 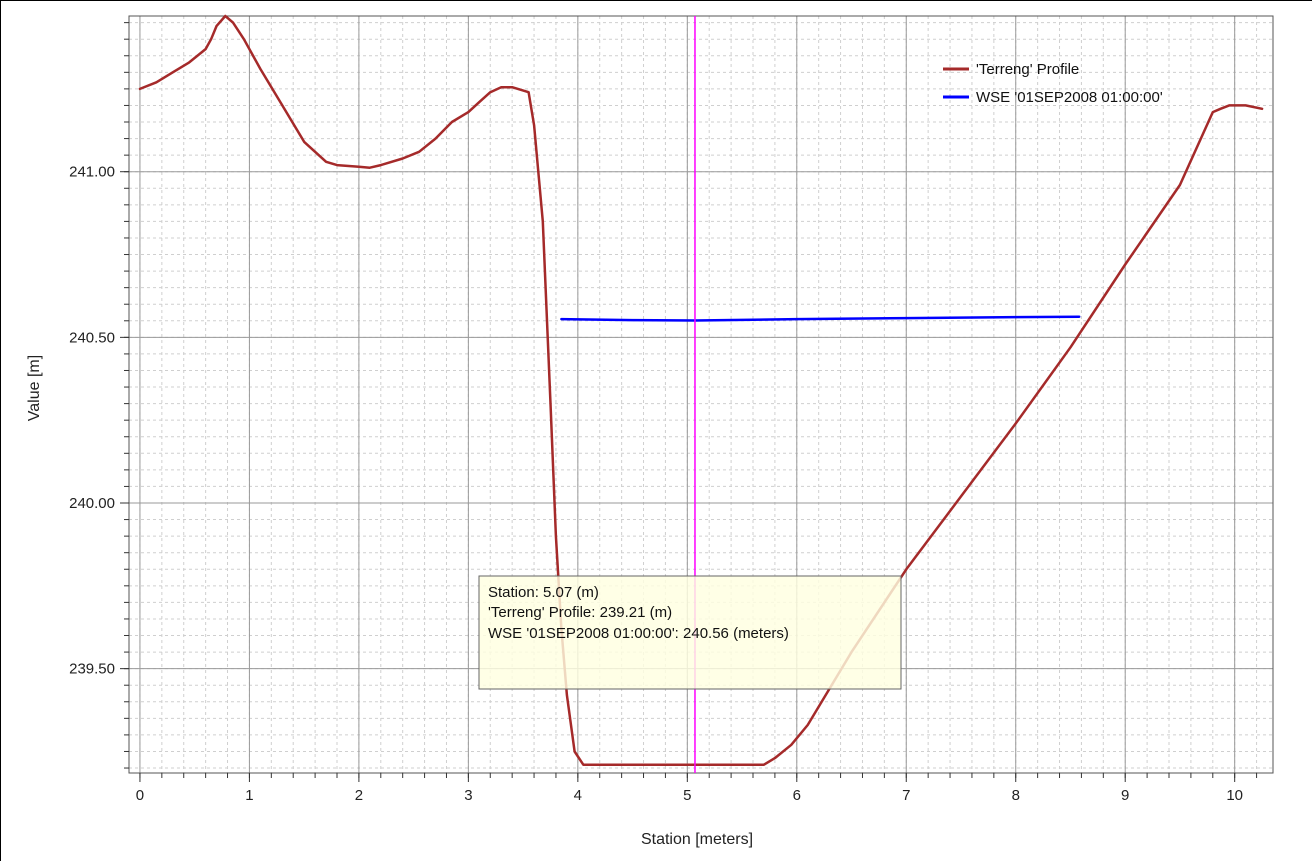 I want to click on x-axis-tick-labels: 0 1 2 3 4 5 6 7 8 9 10, so click(x=689, y=795).